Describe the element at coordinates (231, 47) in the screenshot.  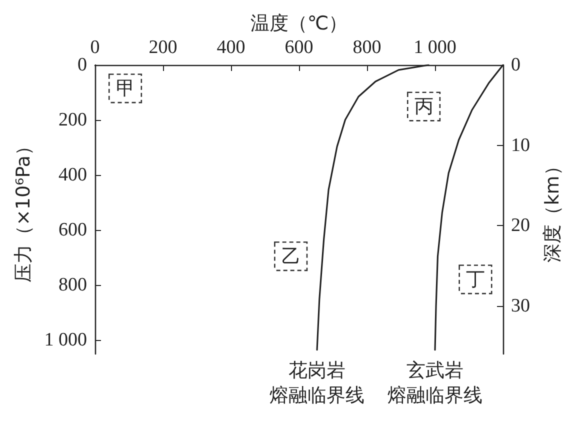
I see `x-tick-label: 400` at that location.